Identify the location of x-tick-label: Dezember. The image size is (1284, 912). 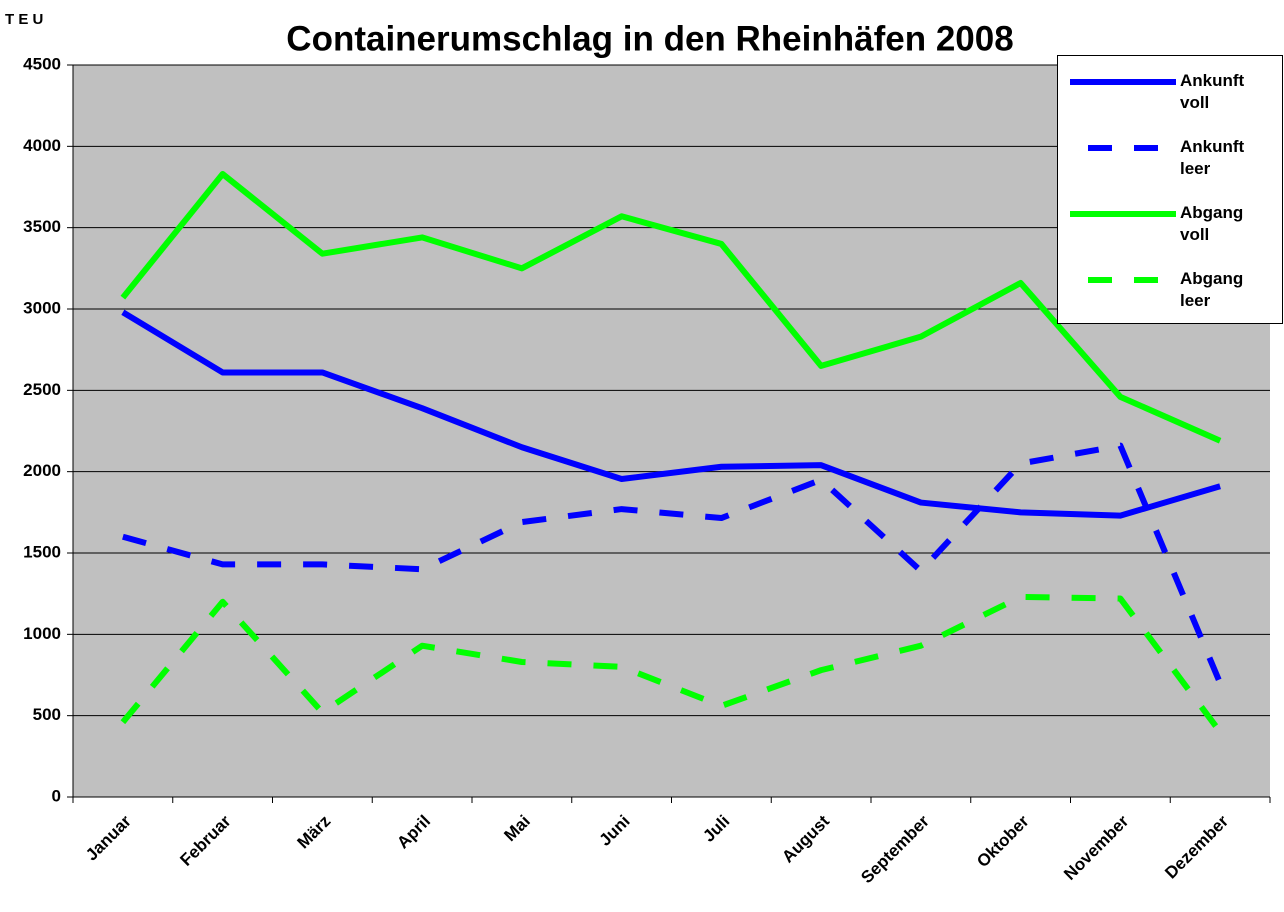
(1196, 846).